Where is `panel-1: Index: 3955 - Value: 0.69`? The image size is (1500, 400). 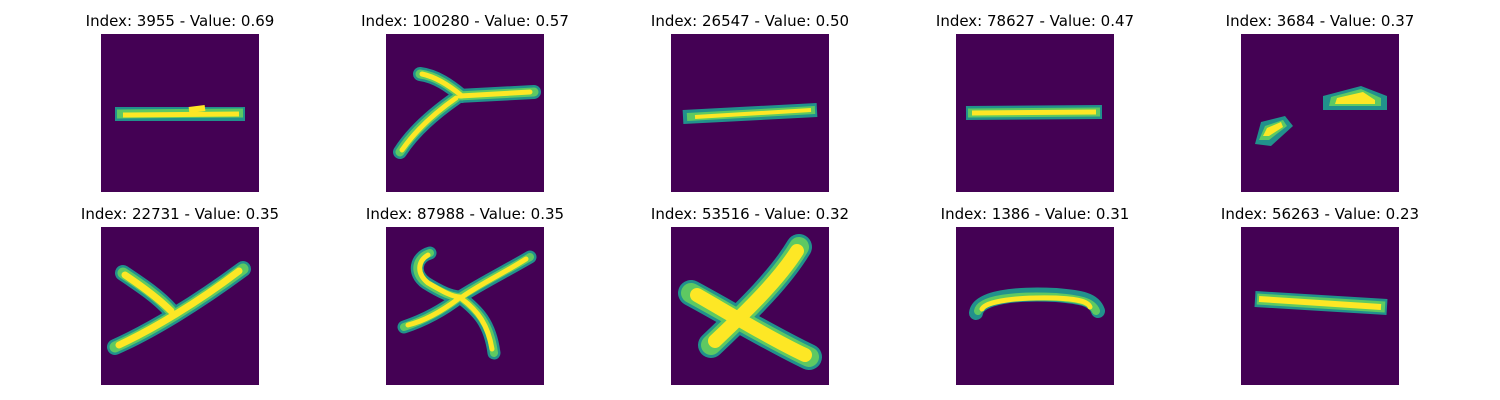
panel-1: Index: 3955 - Value: 0.69 is located at coordinates (180, 96).